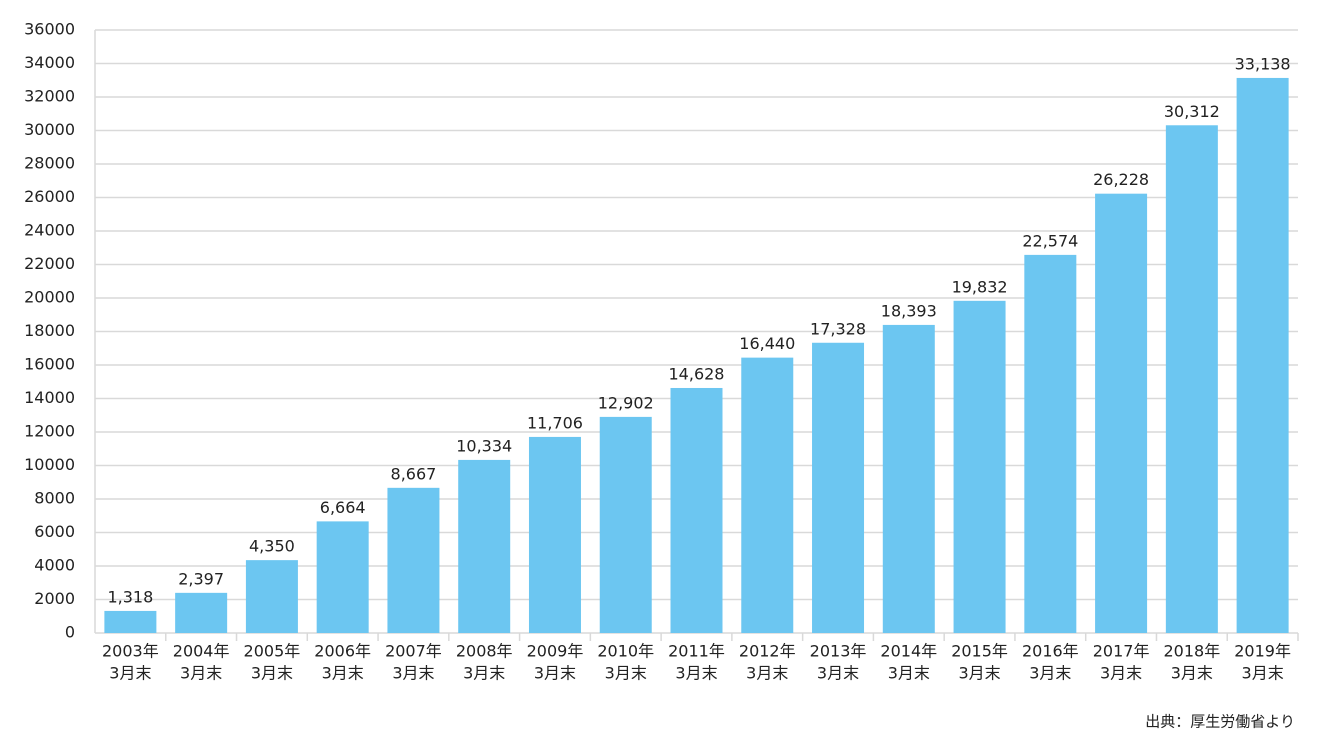  I want to click on y-tick-label: 26000, so click(49, 196).